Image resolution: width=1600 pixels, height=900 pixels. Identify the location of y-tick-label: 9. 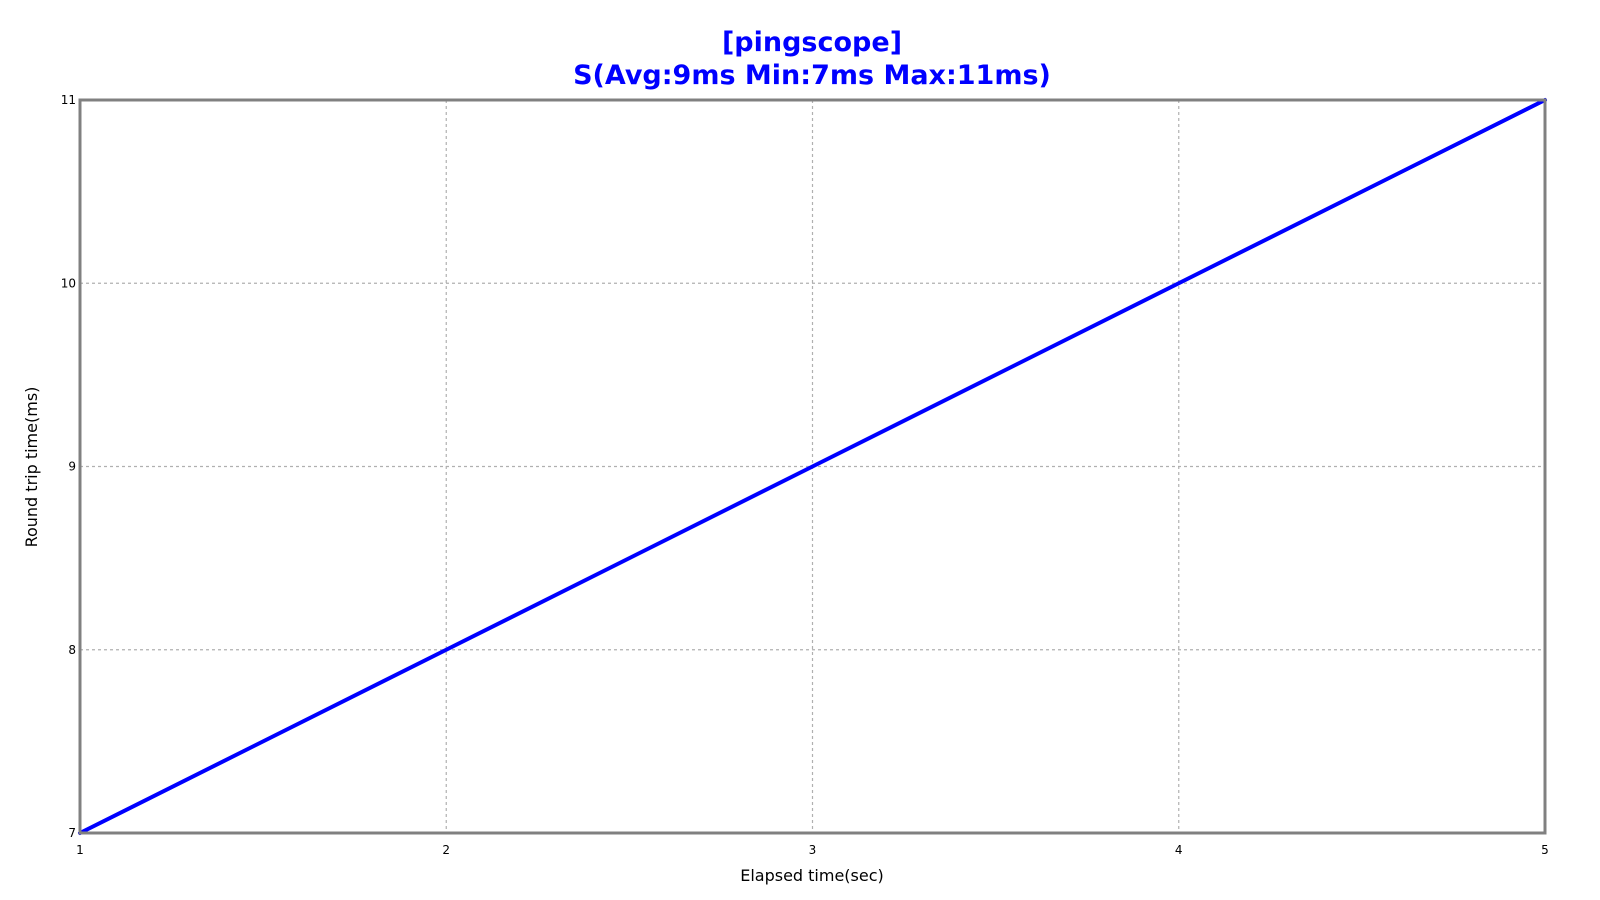
(72, 467).